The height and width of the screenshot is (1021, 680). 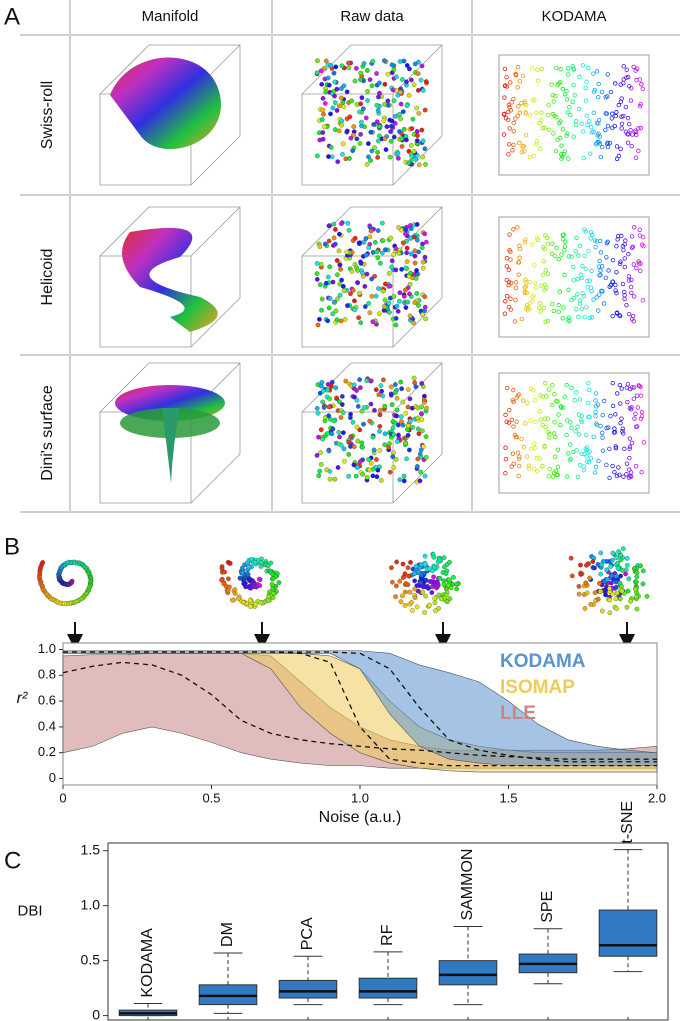 I want to click on x-tick-label: 0, so click(x=62, y=797).